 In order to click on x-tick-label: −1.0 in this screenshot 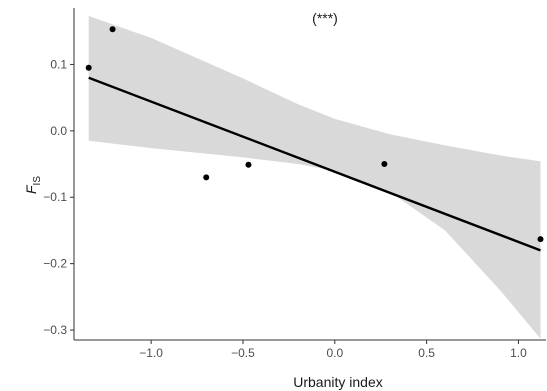, I will do `click(151, 353)`.